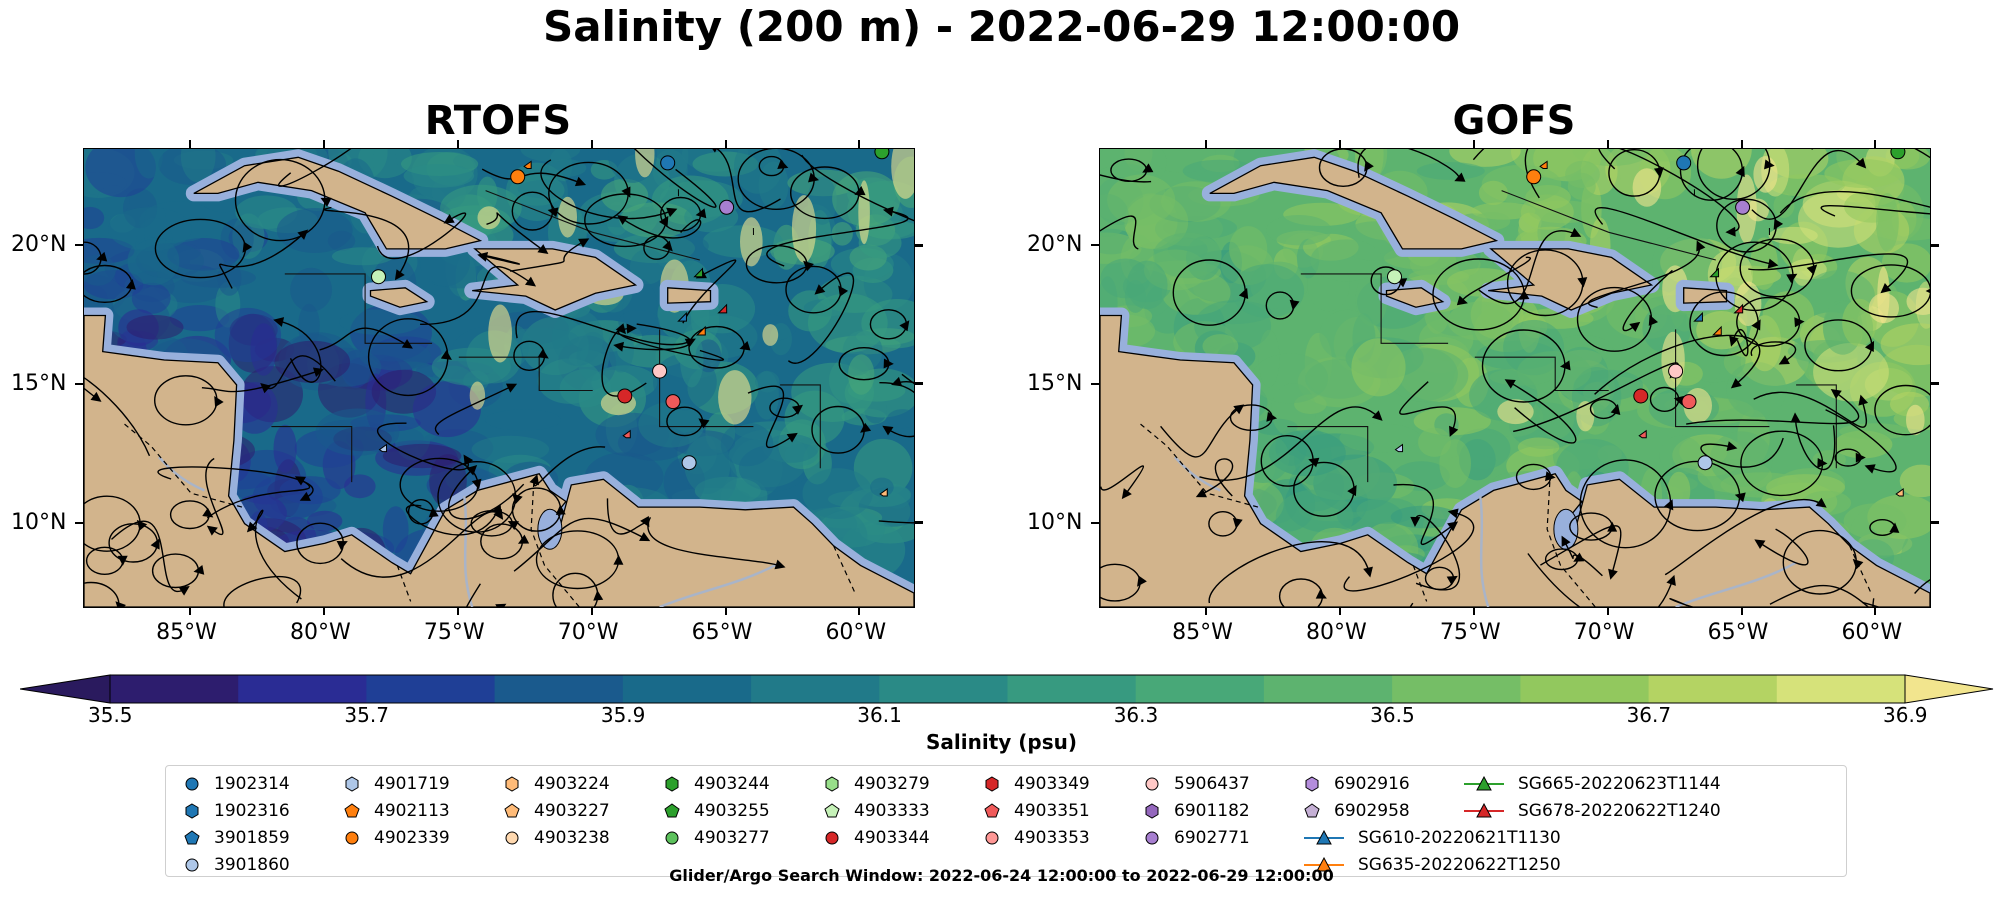  What do you see at coordinates (412, 784) in the screenshot?
I see `legend-label: 4901719` at bounding box center [412, 784].